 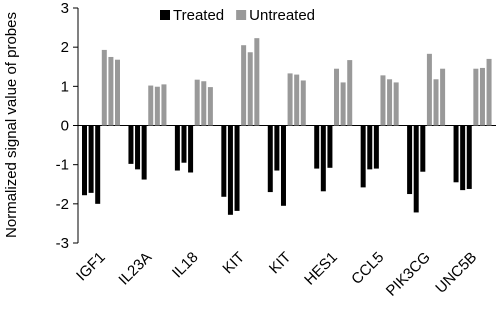 What do you see at coordinates (367, 268) in the screenshot?
I see `x-tick-label: CCL5` at bounding box center [367, 268].